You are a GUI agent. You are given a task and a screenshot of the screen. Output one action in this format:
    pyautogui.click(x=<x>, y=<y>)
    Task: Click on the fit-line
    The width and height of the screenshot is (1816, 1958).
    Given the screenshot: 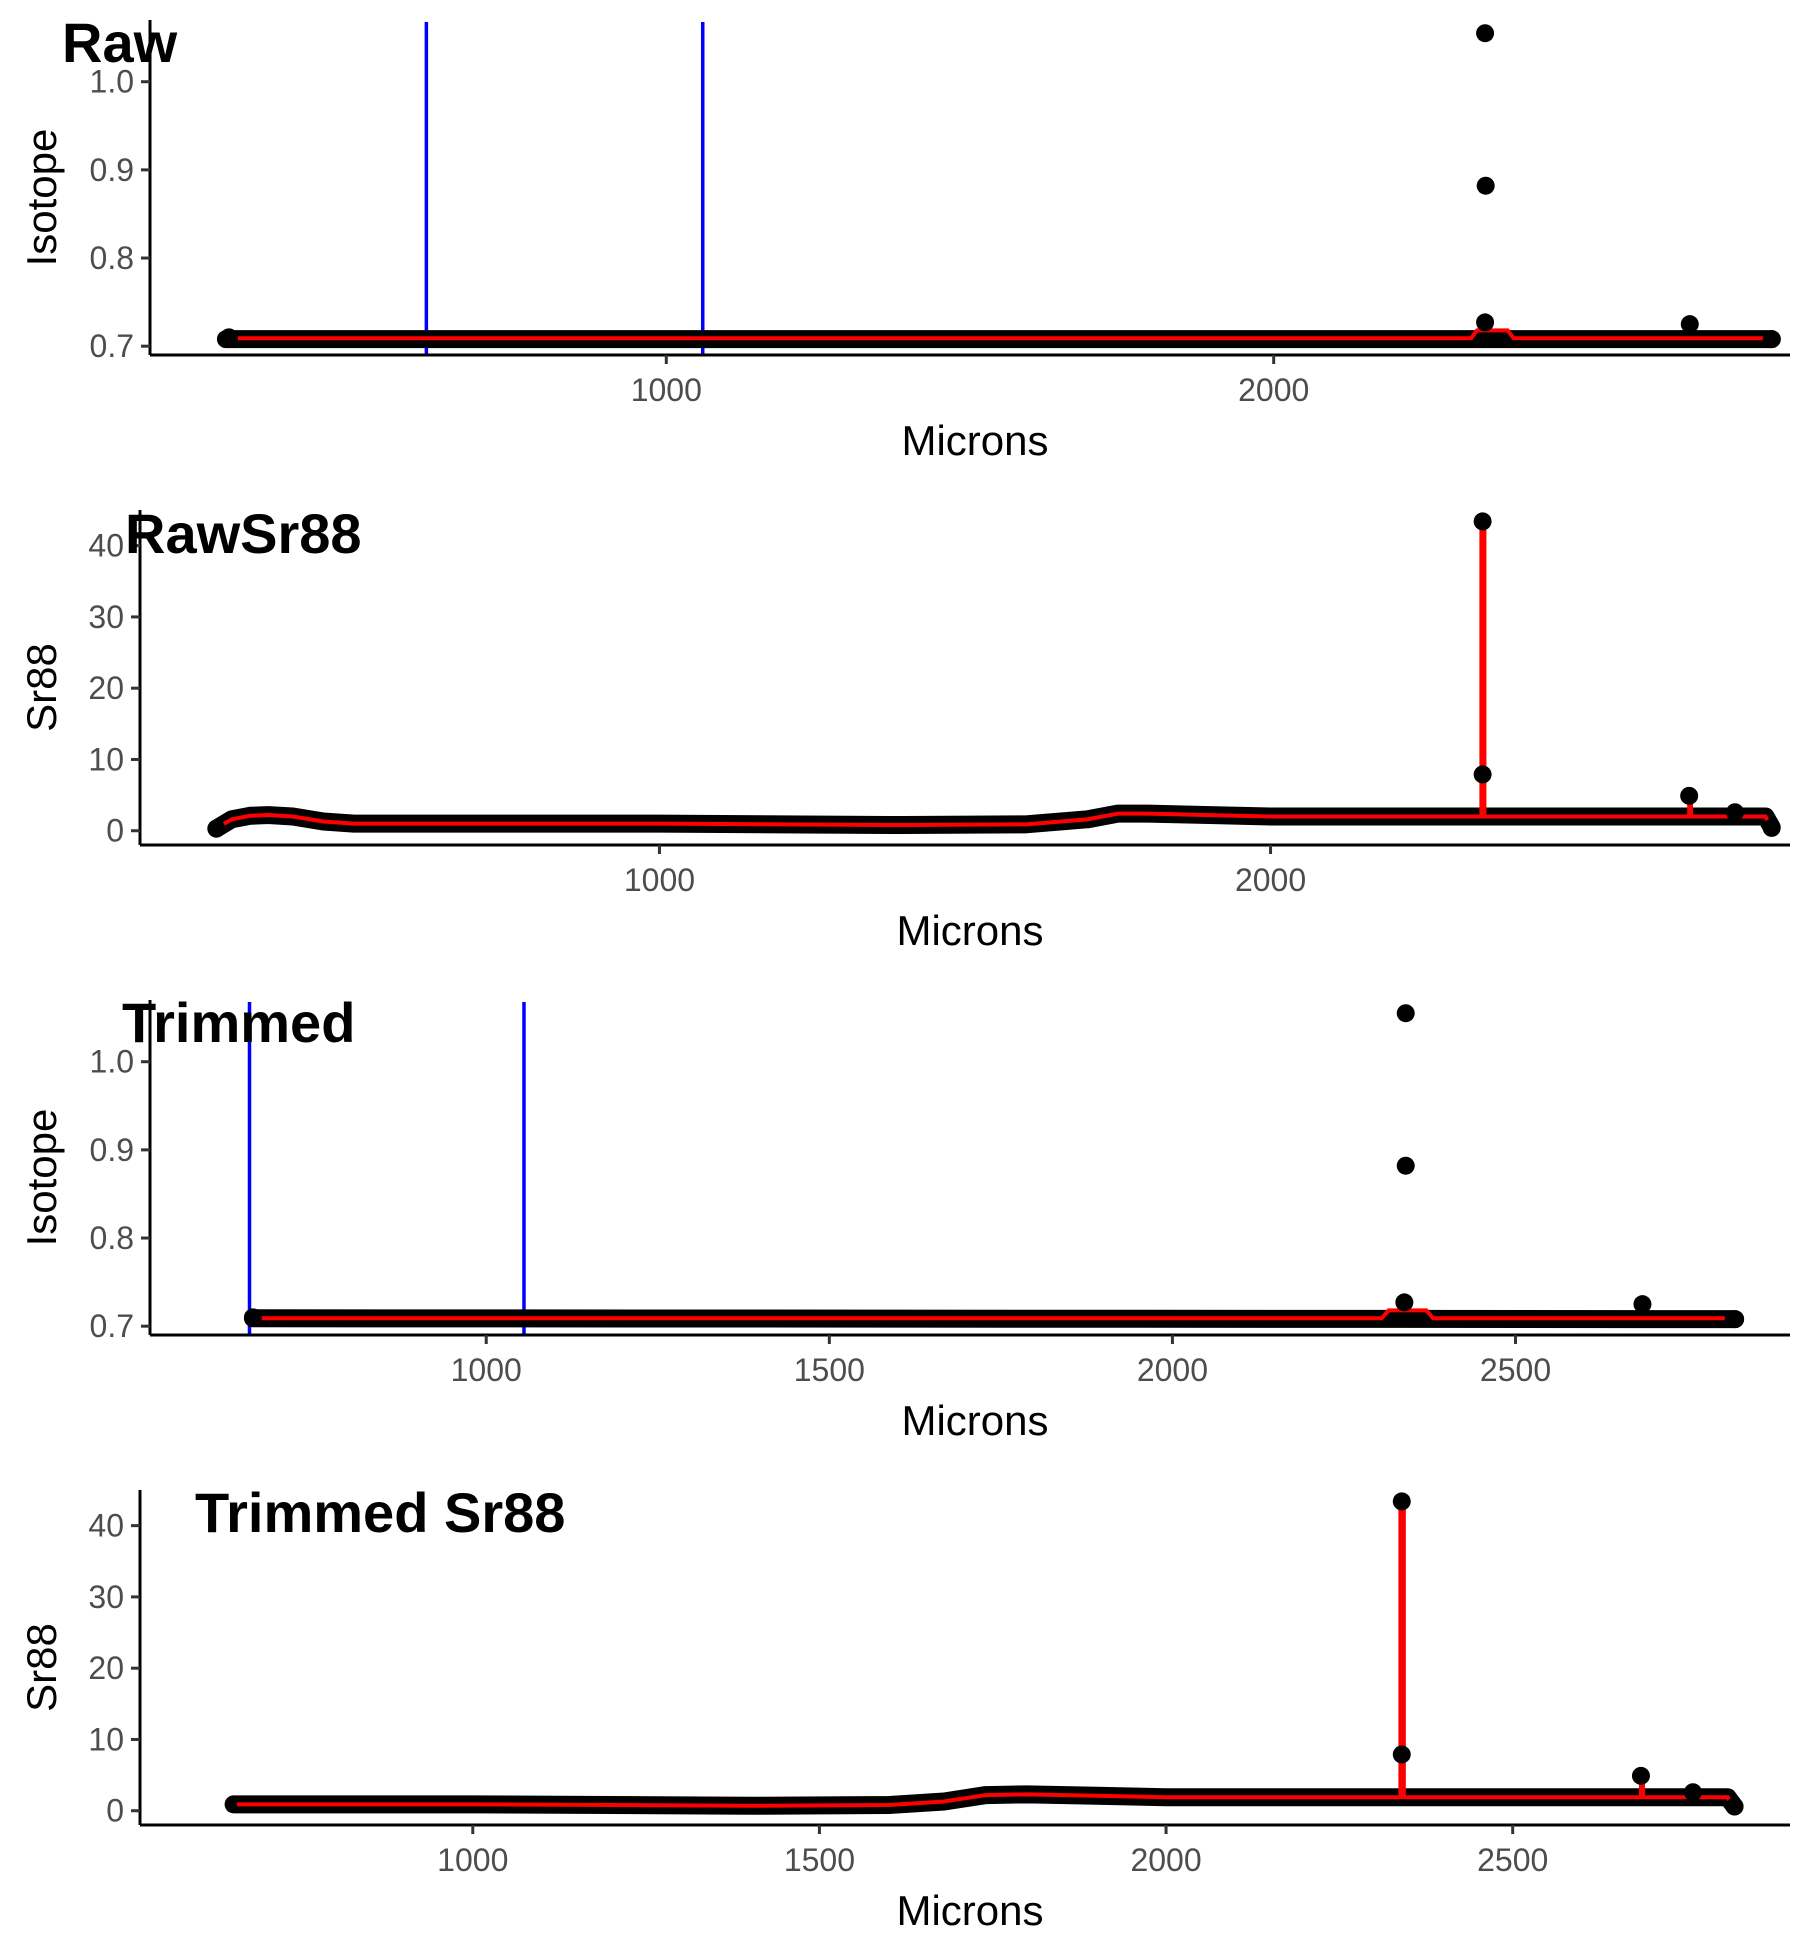 What is the action you would take?
    pyautogui.click(x=1000, y=334)
    